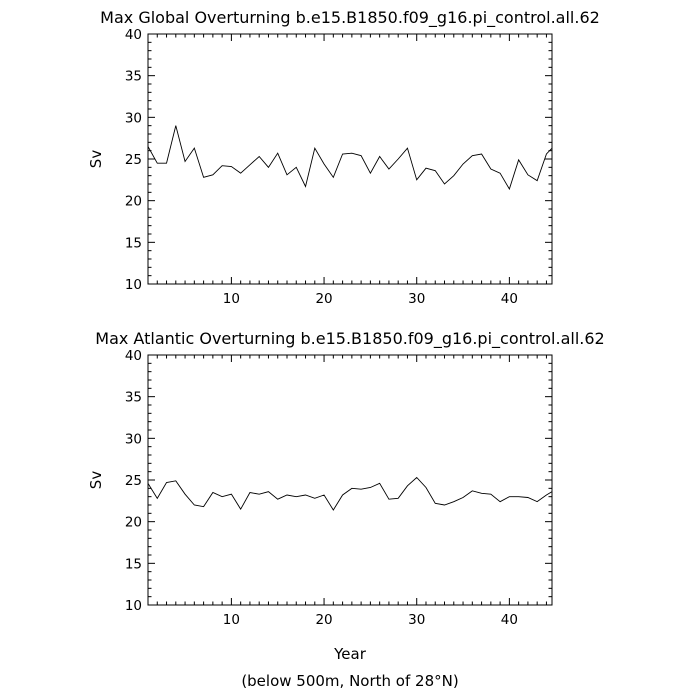 This screenshot has height=700, width=700. I want to click on global-y-tick-label: 35, so click(133, 77).